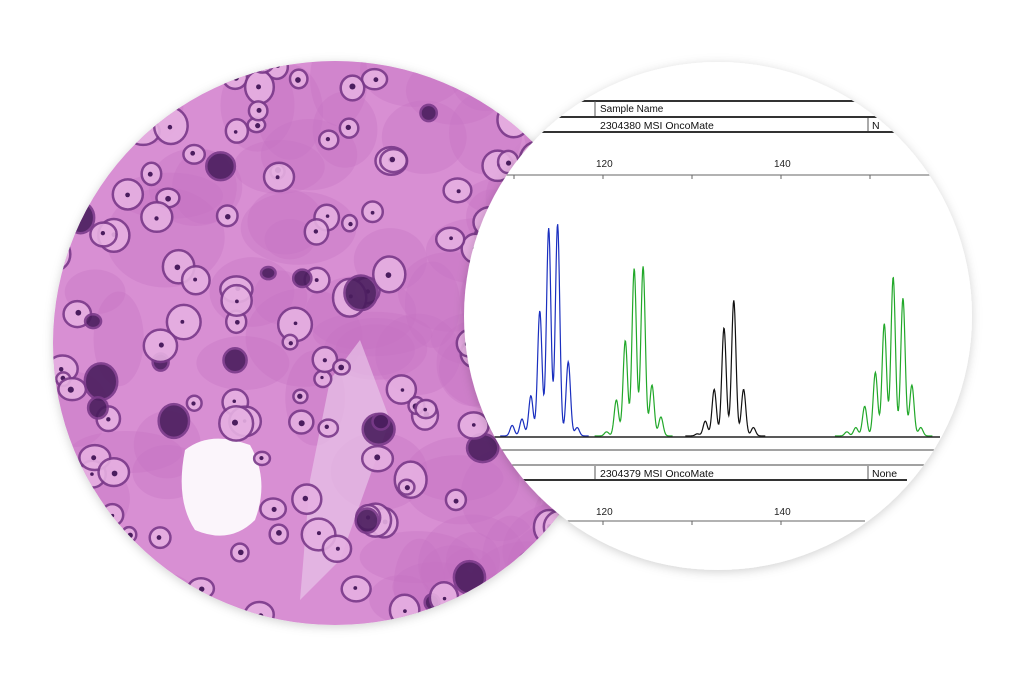 Image resolution: width=1030 pixels, height=687 pixels. I want to click on peak-traces, so click(716, 330).